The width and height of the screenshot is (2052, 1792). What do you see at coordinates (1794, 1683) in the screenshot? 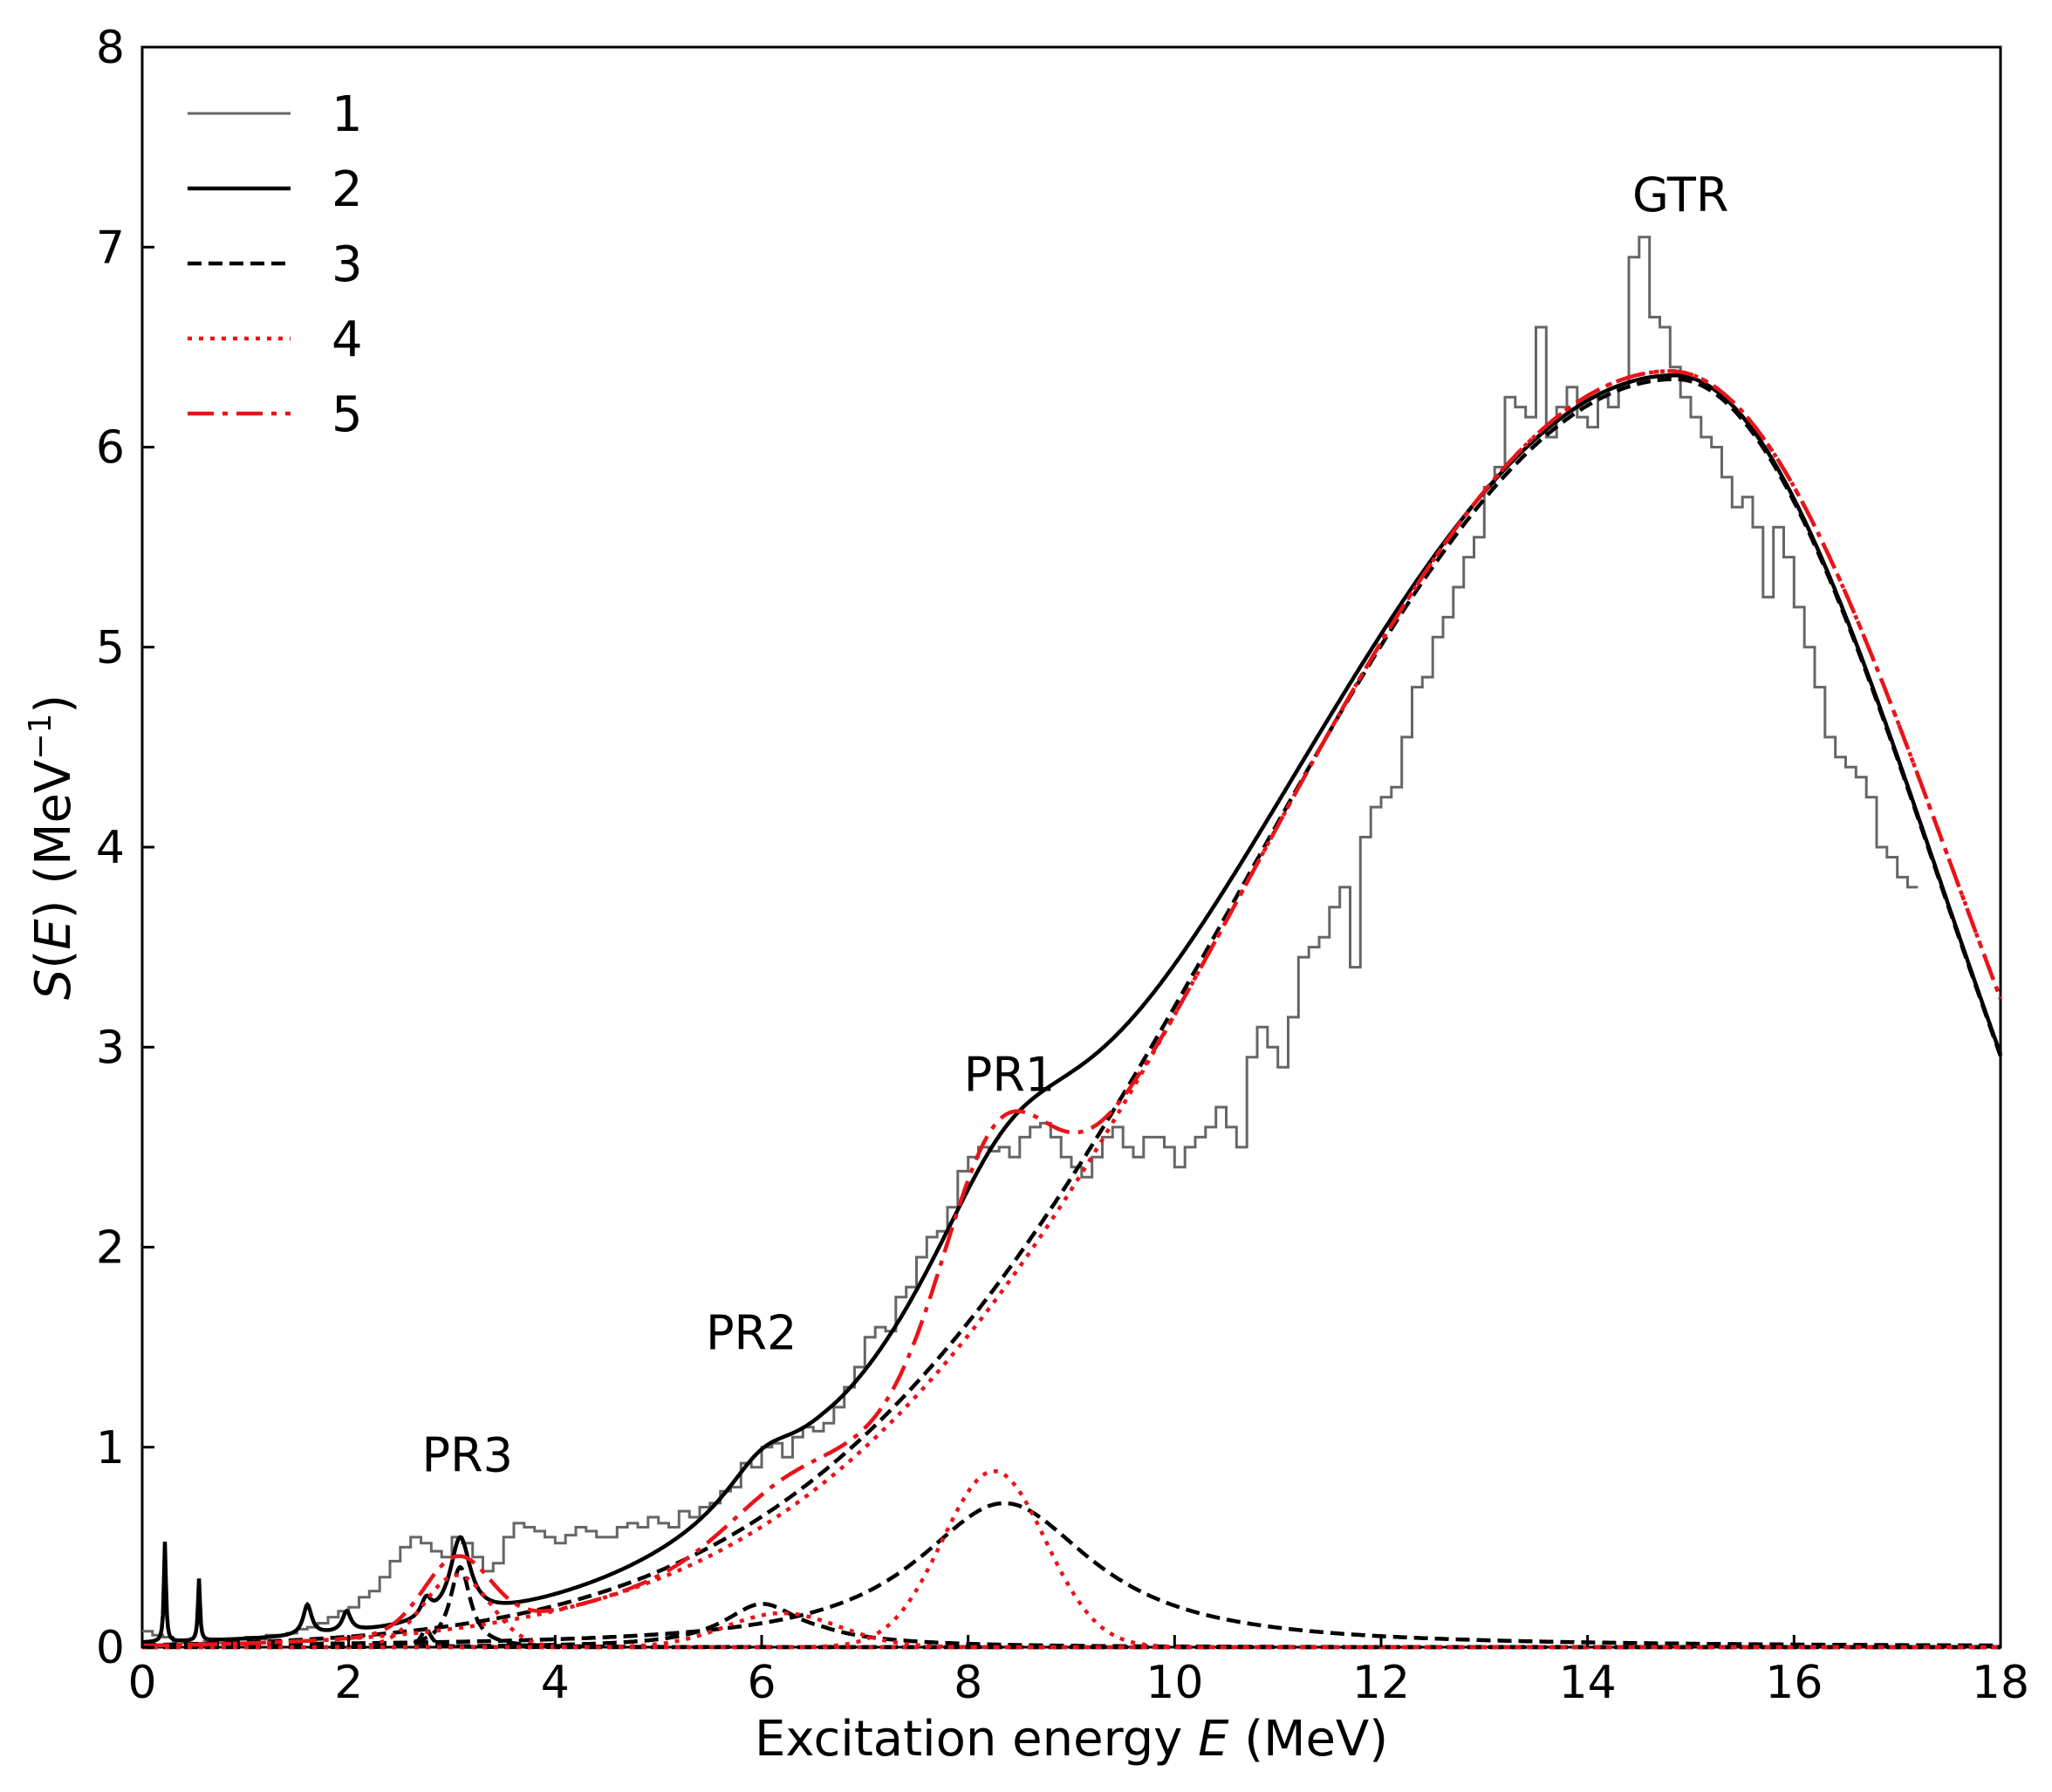
I see `x-tick-label: 16` at bounding box center [1794, 1683].